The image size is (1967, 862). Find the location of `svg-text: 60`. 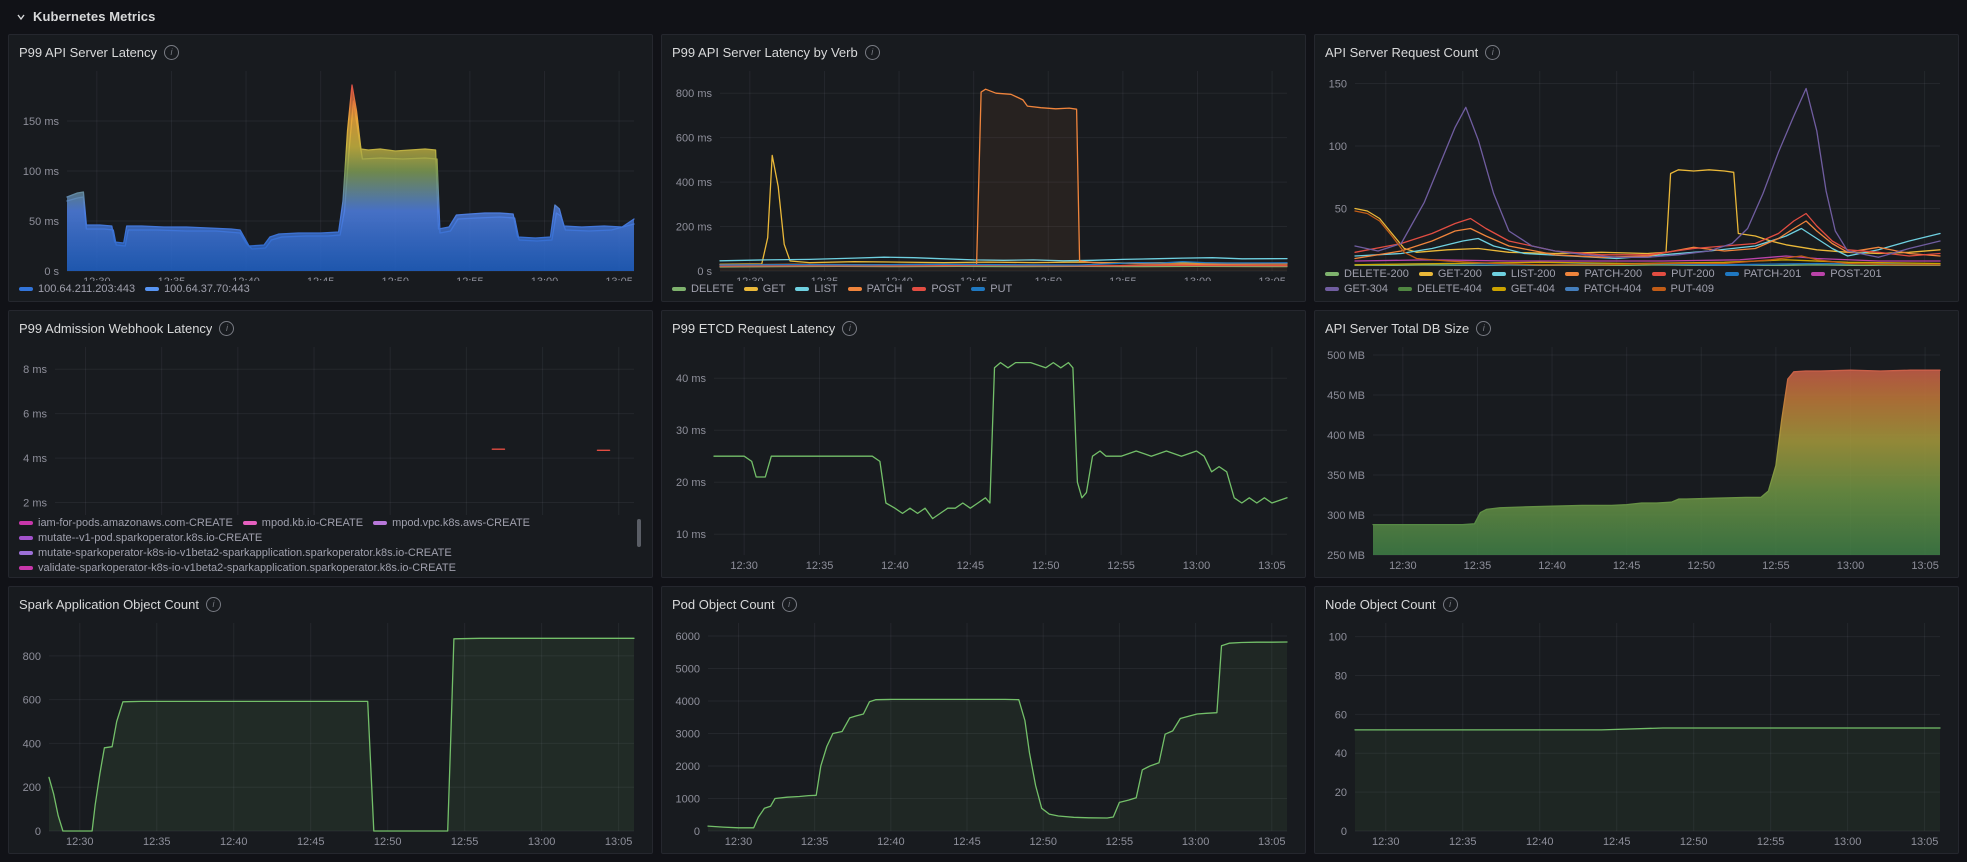

svg-text: 60 is located at coordinates (1341, 715).